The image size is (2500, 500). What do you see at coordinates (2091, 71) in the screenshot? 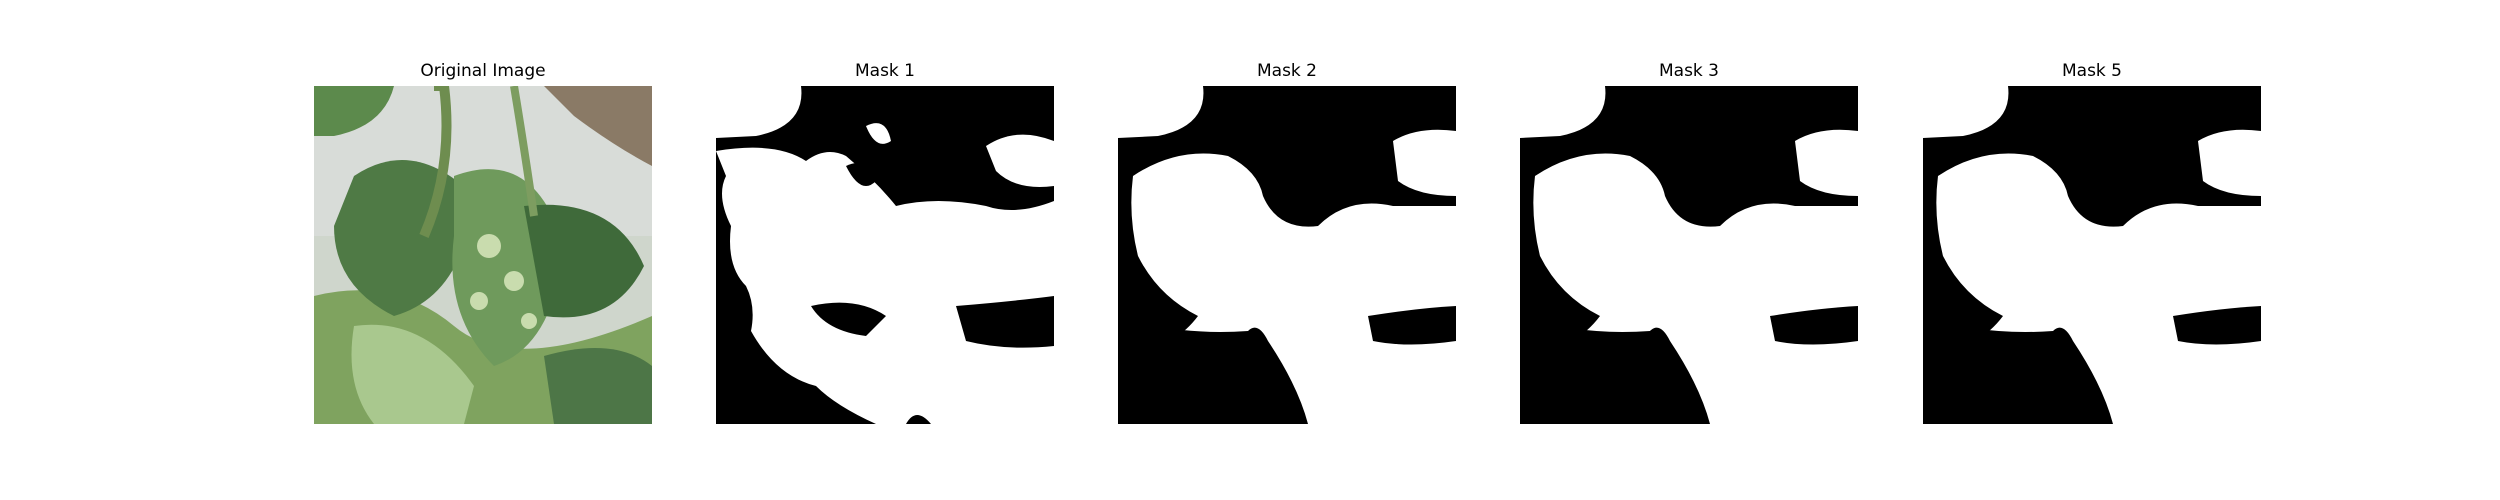
I see `panel-title: Mask 5` at bounding box center [2091, 71].